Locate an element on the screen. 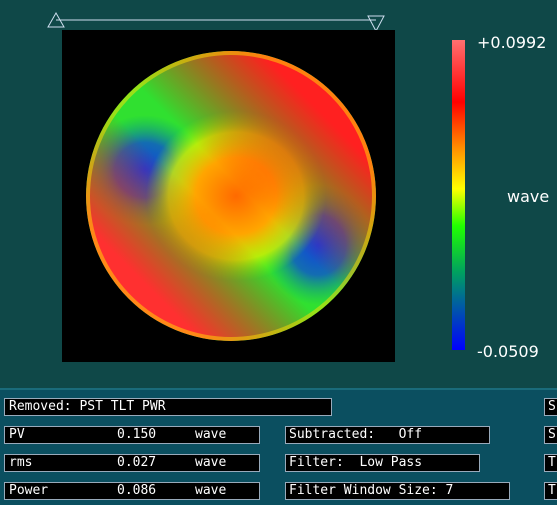 This screenshot has height=505, width=557. setting-field: Filter Window Size: 7 is located at coordinates (397, 491).